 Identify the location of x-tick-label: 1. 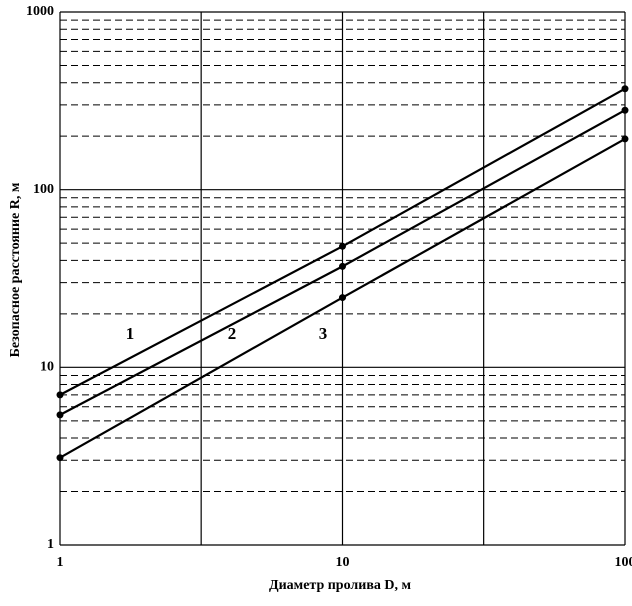
(60, 562).